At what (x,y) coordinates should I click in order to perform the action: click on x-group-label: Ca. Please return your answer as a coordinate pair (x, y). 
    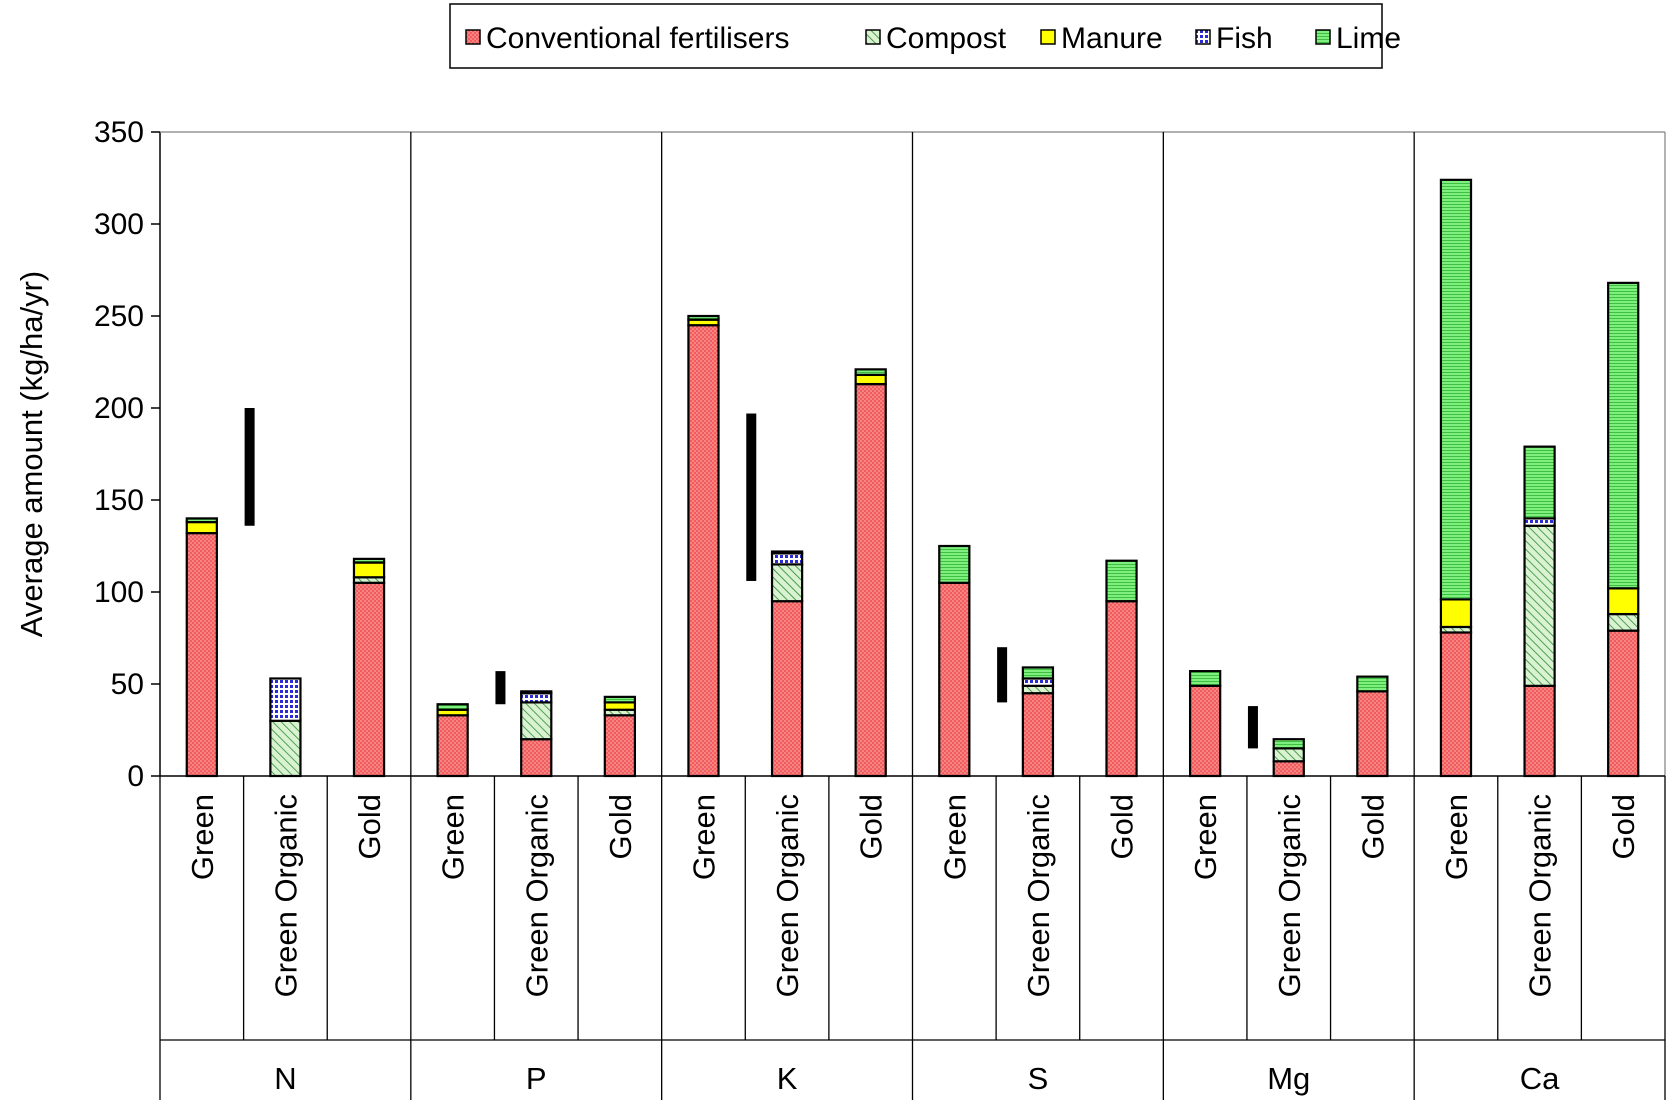
    Looking at the image, I should click on (1540, 1078).